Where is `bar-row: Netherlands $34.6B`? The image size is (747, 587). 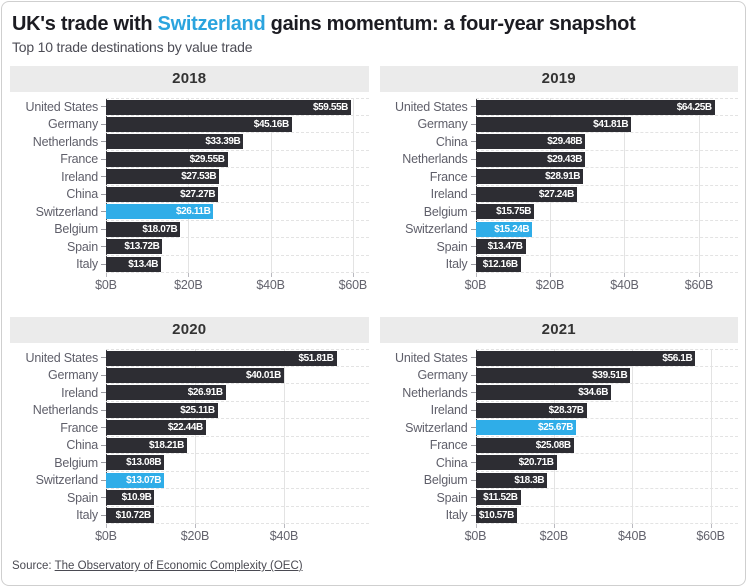 bar-row: Netherlands $34.6B is located at coordinates (559, 393).